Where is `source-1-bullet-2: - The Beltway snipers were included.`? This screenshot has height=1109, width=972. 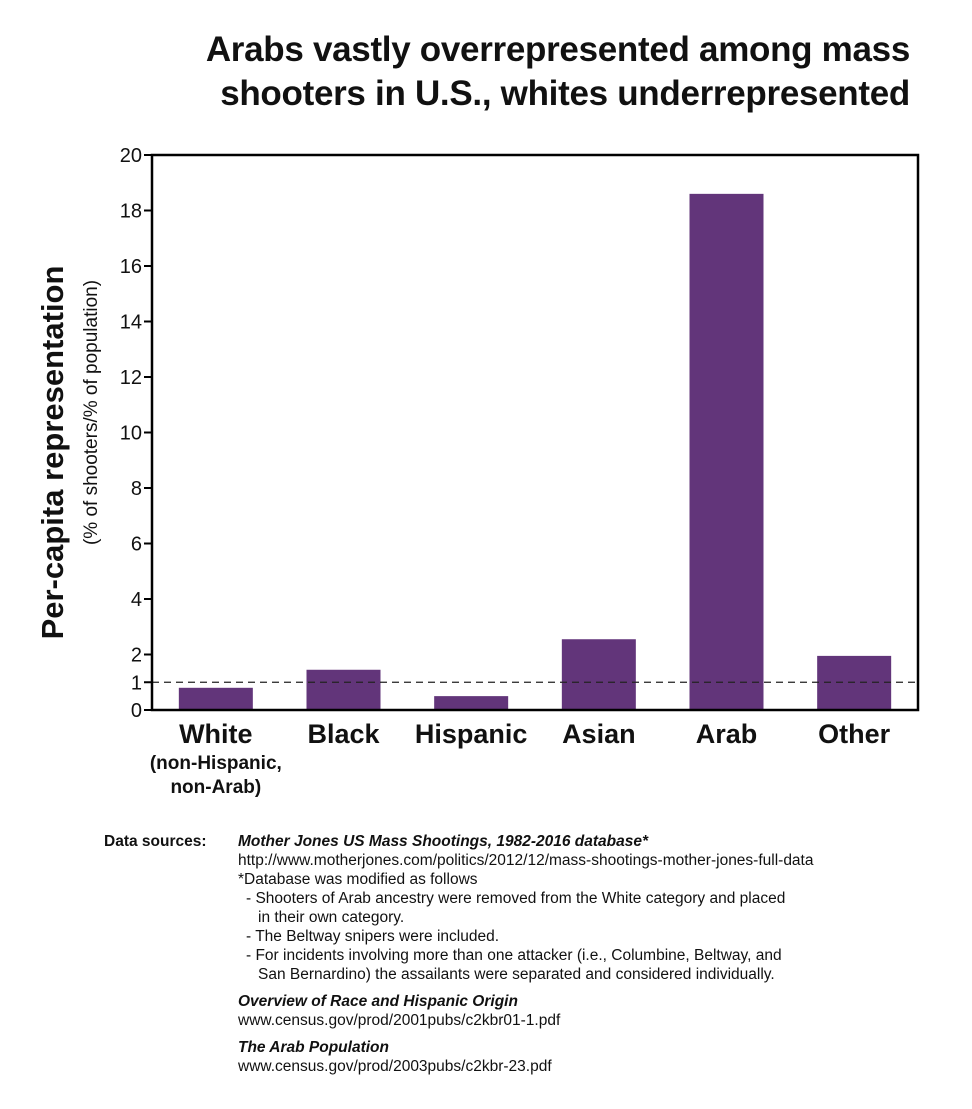 source-1-bullet-2: - The Beltway snipers were included. is located at coordinates (373, 936).